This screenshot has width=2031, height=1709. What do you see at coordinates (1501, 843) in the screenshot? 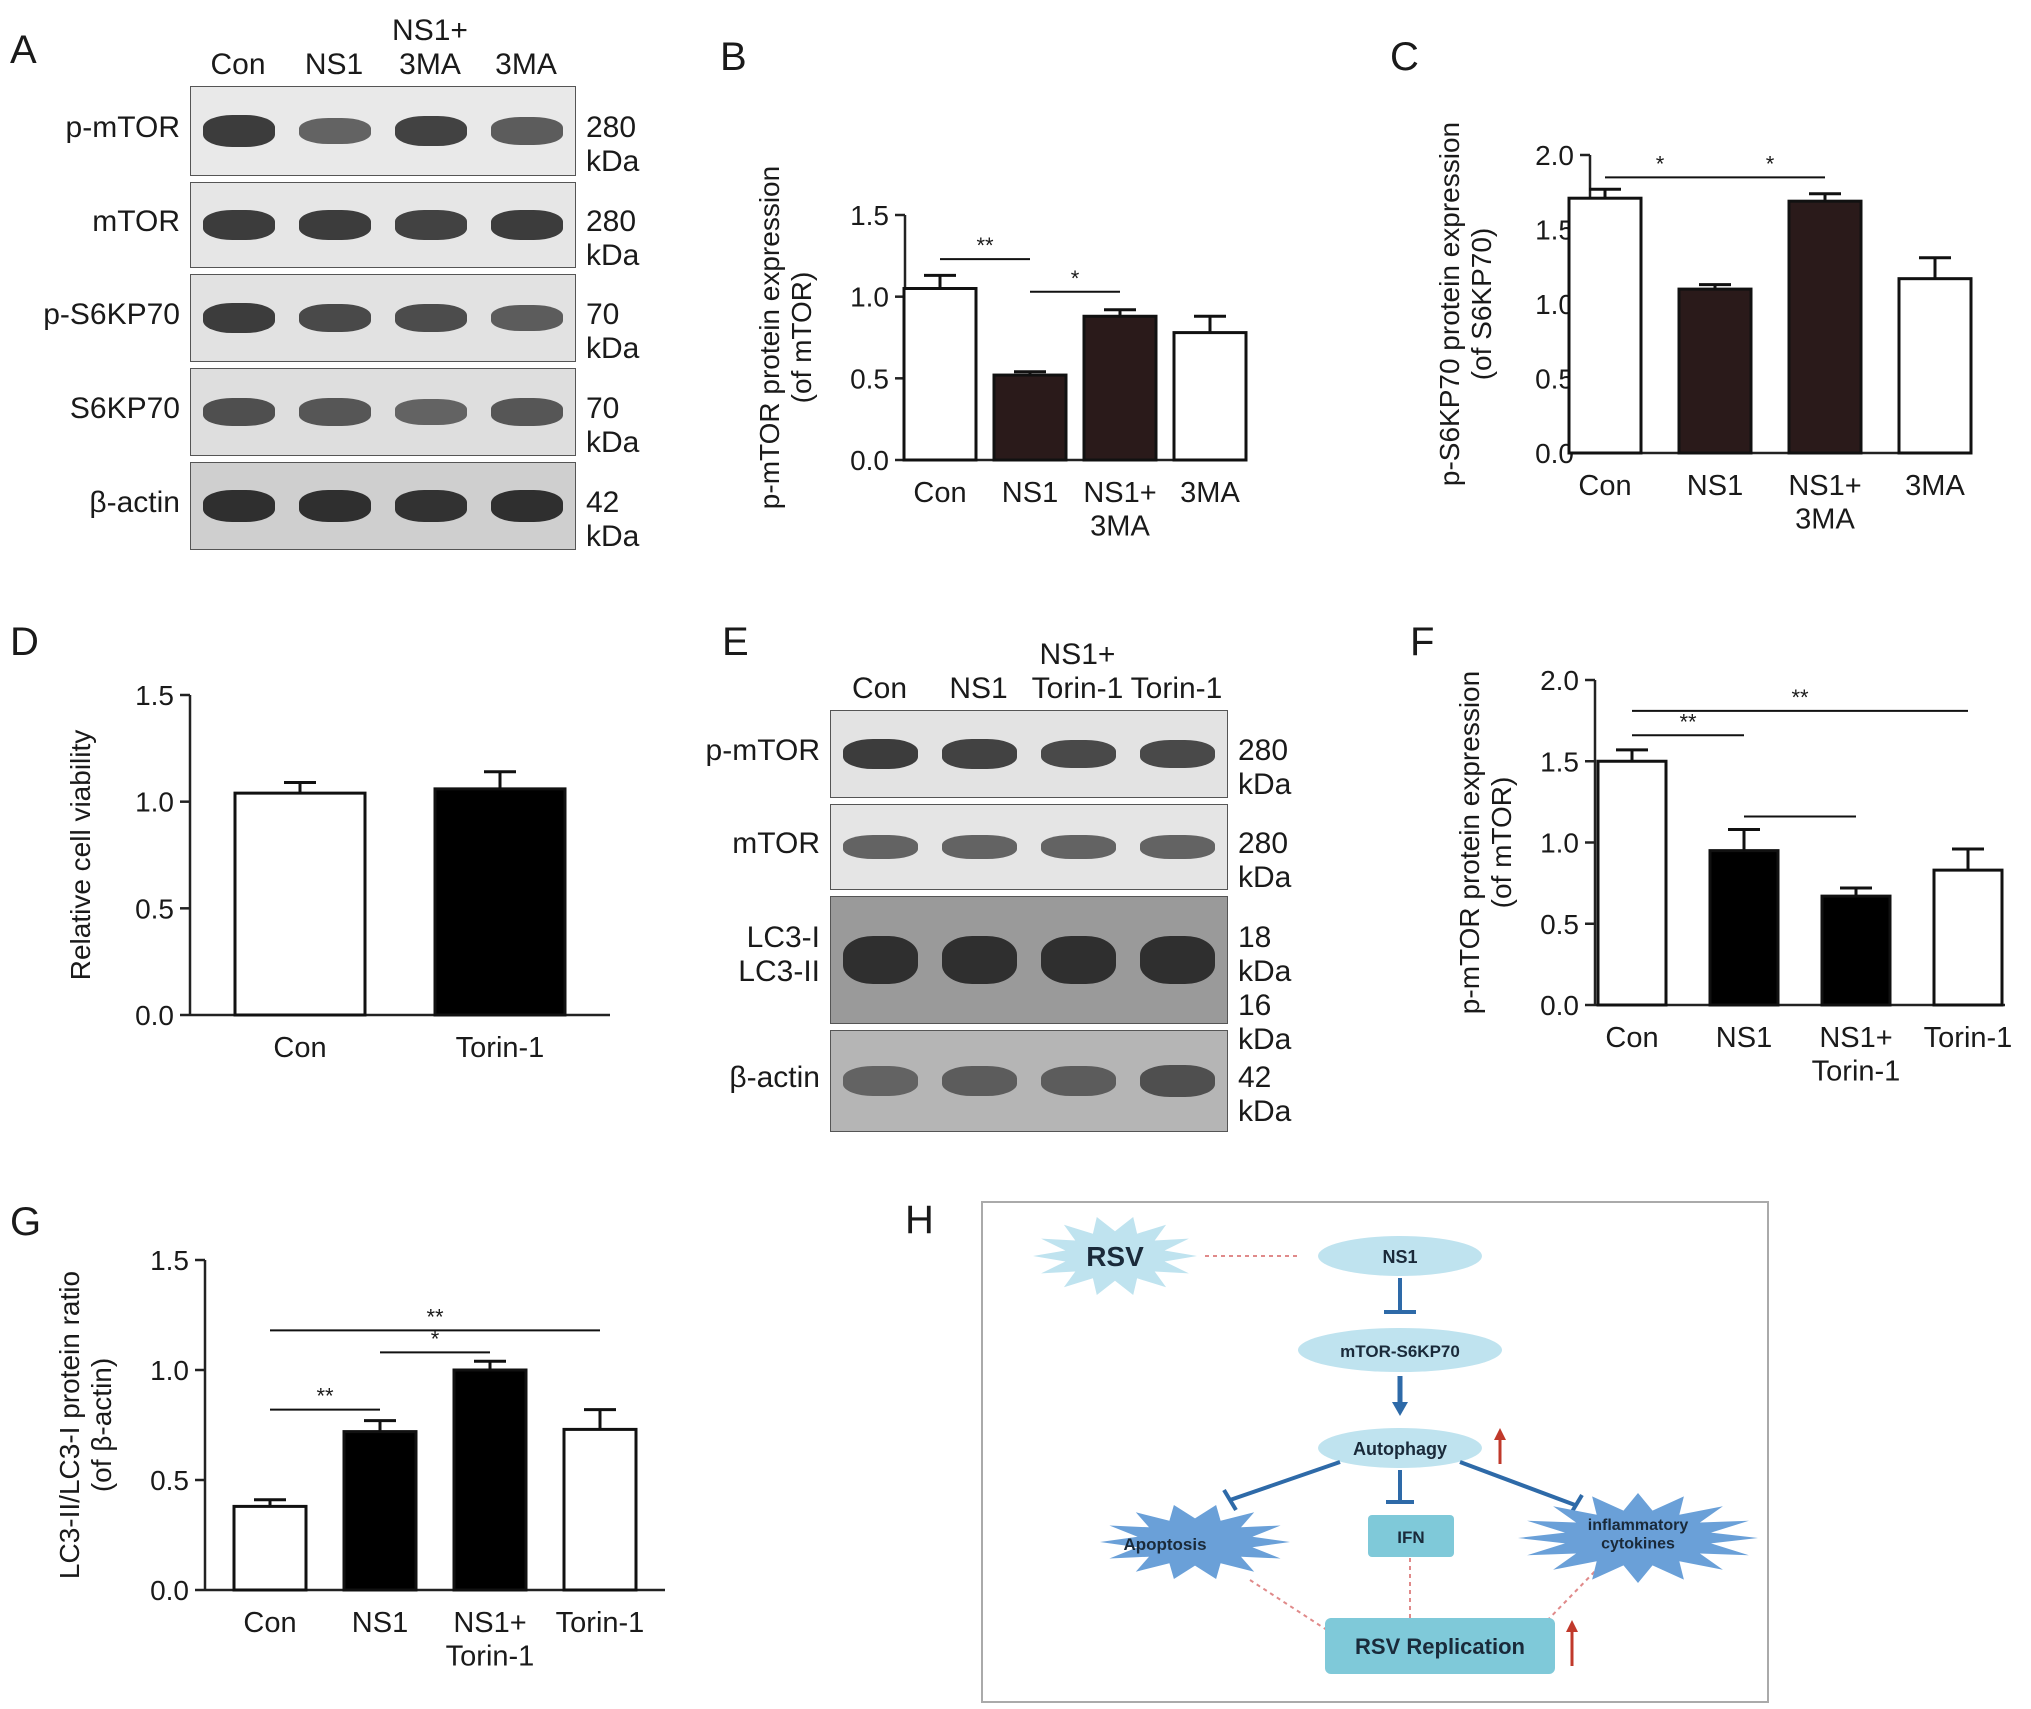
I see `y-axis-label: (of mTOR)` at bounding box center [1501, 843].